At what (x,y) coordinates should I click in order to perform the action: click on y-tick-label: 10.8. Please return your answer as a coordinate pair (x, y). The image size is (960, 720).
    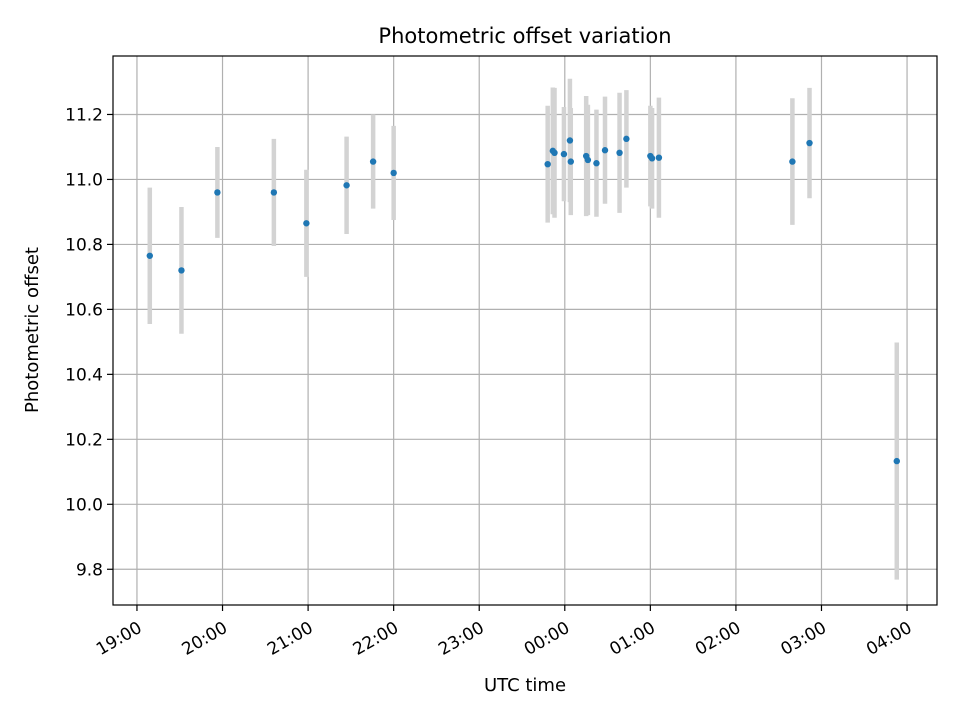
    Looking at the image, I should click on (84, 245).